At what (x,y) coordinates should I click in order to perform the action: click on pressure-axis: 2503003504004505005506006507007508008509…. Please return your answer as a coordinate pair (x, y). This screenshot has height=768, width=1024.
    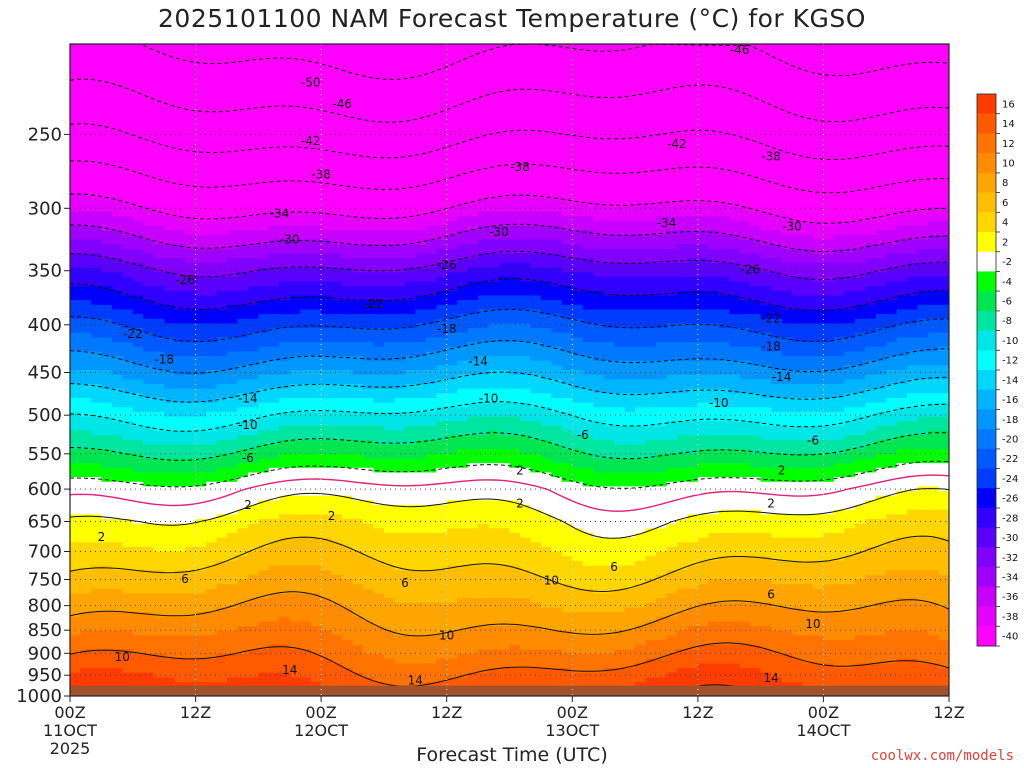
    Looking at the image, I should click on (43, 415).